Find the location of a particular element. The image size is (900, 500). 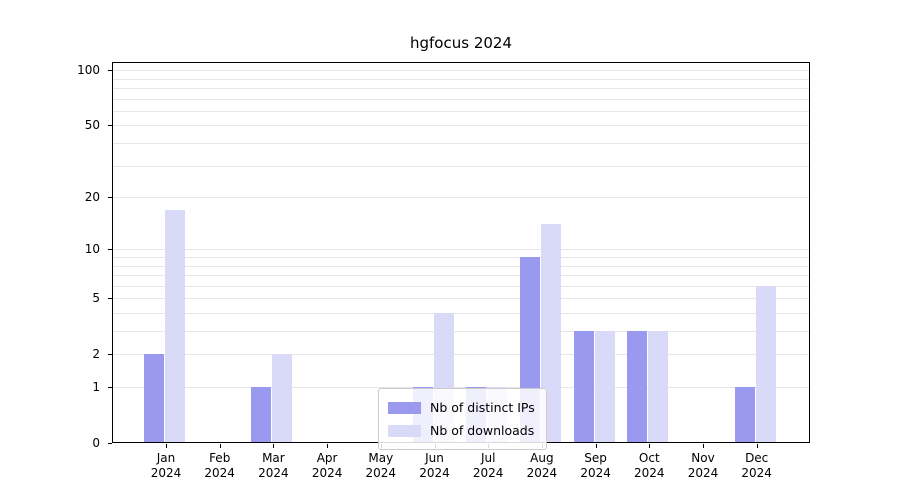

legend-entry-nb-of-downloads: Nb of downloads is located at coordinates (461, 430).